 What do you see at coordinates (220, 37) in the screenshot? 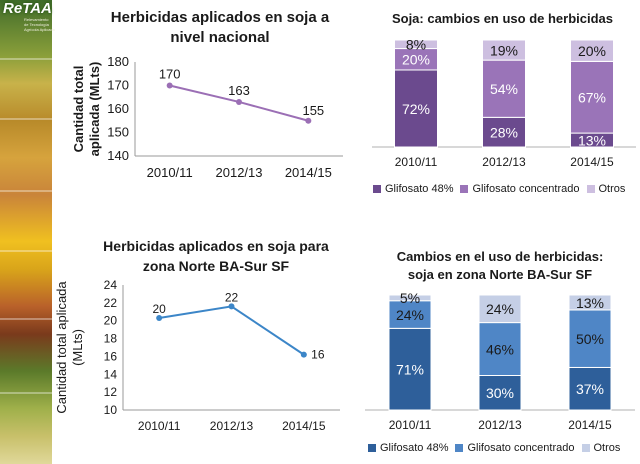
I see `chart-title-line: nivel nacional` at bounding box center [220, 37].